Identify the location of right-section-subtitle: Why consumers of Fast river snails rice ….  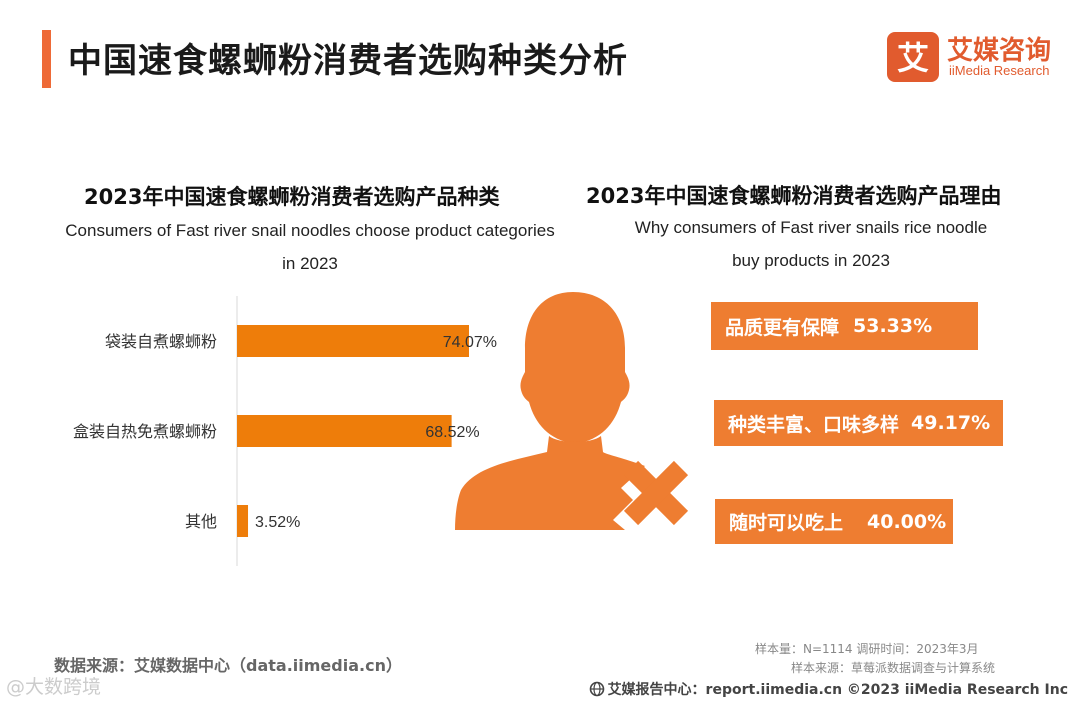
(811, 244).